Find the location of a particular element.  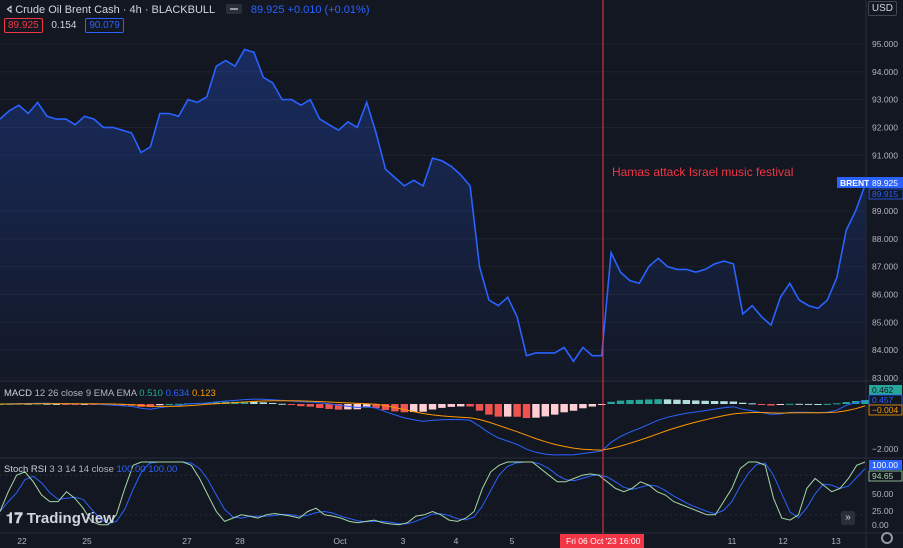

time-label-1: 25 is located at coordinates (87, 541).